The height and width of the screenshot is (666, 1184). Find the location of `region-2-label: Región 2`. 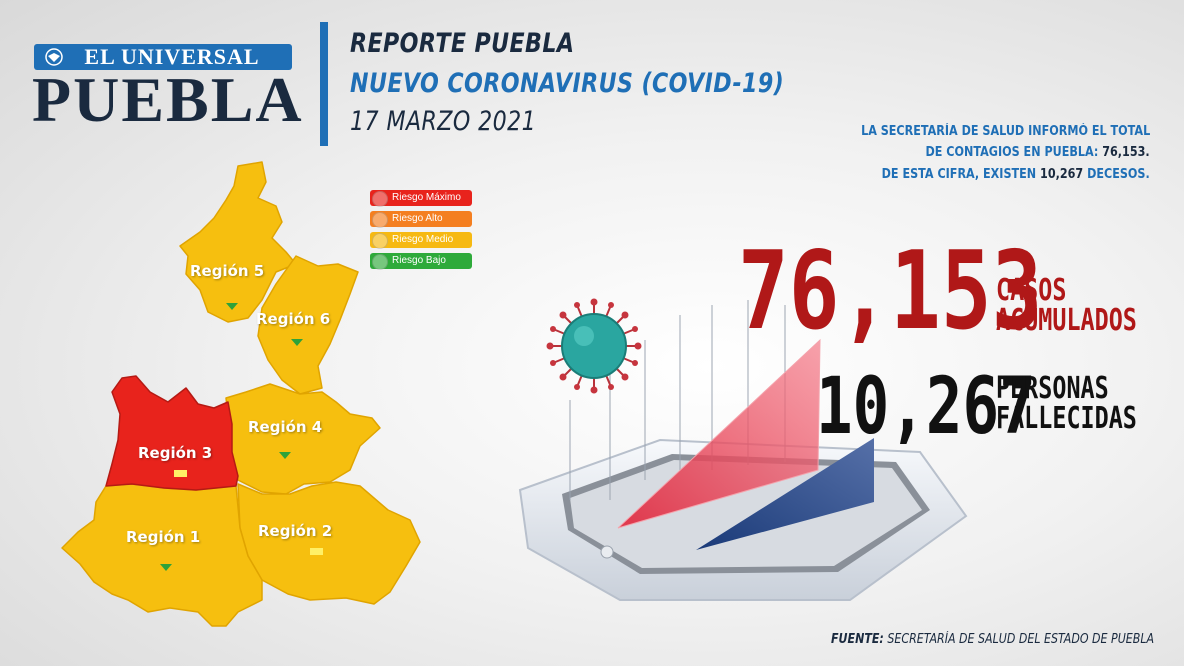

region-2-label: Región 2 is located at coordinates (295, 531).